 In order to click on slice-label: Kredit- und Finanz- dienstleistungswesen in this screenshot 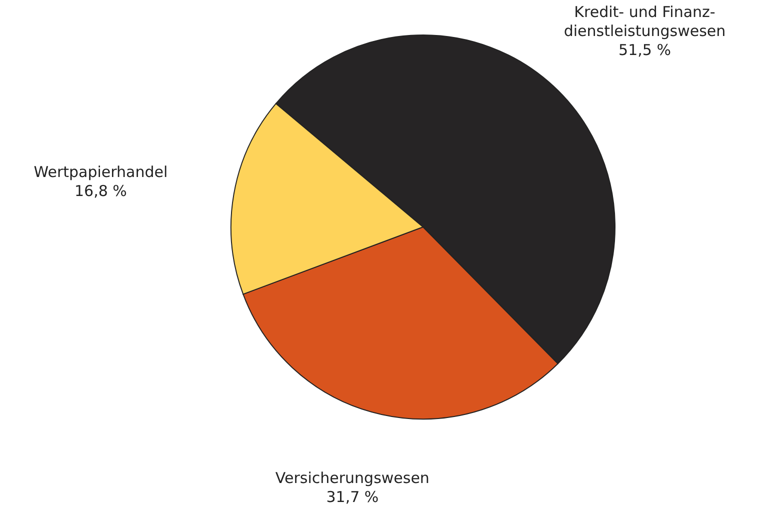, I will do `click(645, 21)`.